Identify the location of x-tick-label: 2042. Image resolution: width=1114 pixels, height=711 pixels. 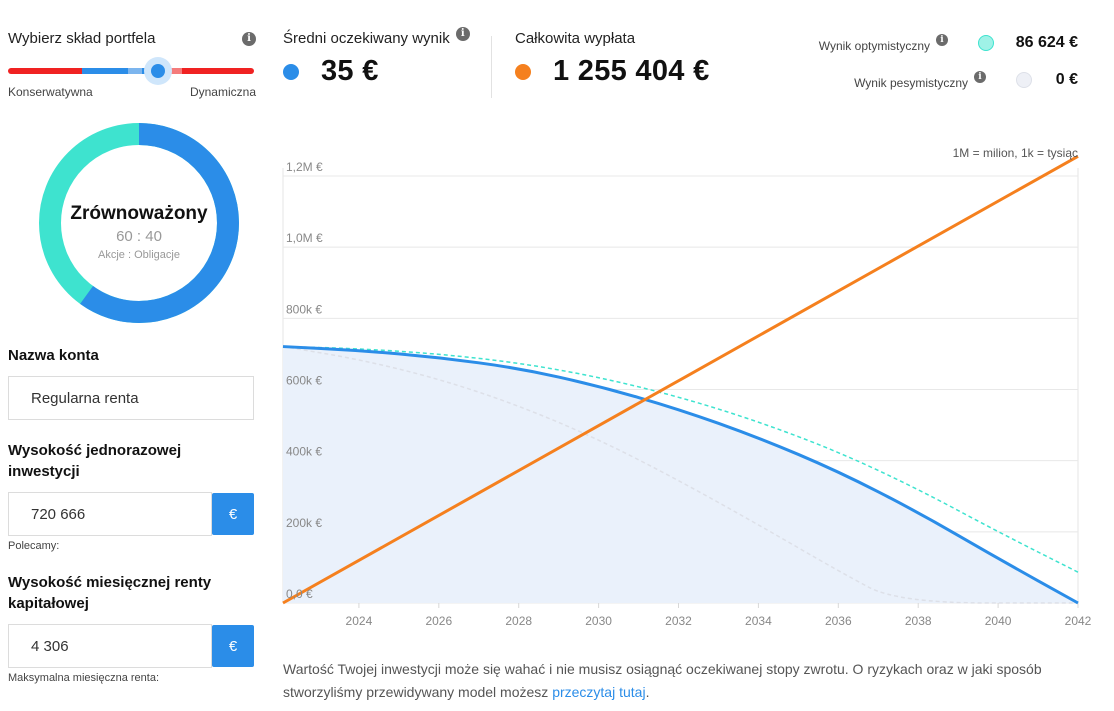
(1078, 621).